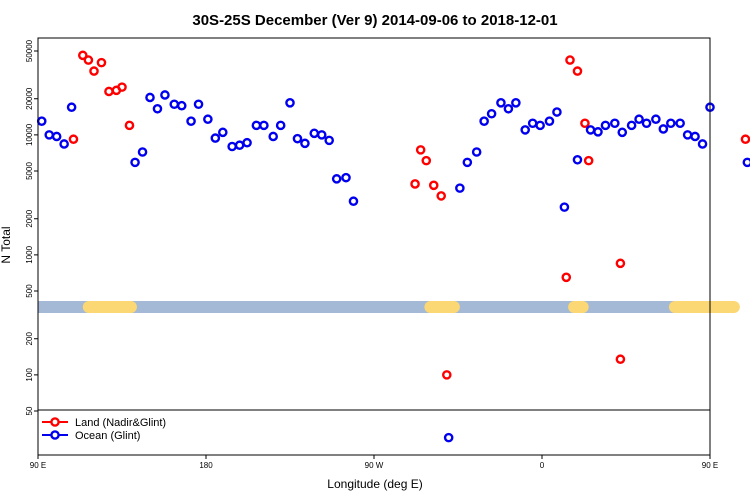 The height and width of the screenshot is (500, 750). I want to click on y-tick-label: 200, so click(29, 339).